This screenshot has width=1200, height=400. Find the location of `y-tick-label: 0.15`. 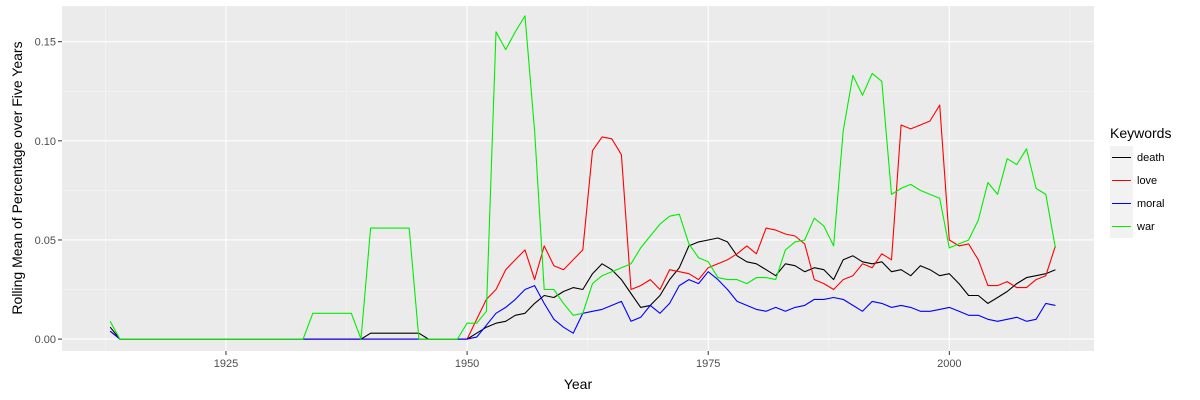

y-tick-label: 0.15 is located at coordinates (45, 43).